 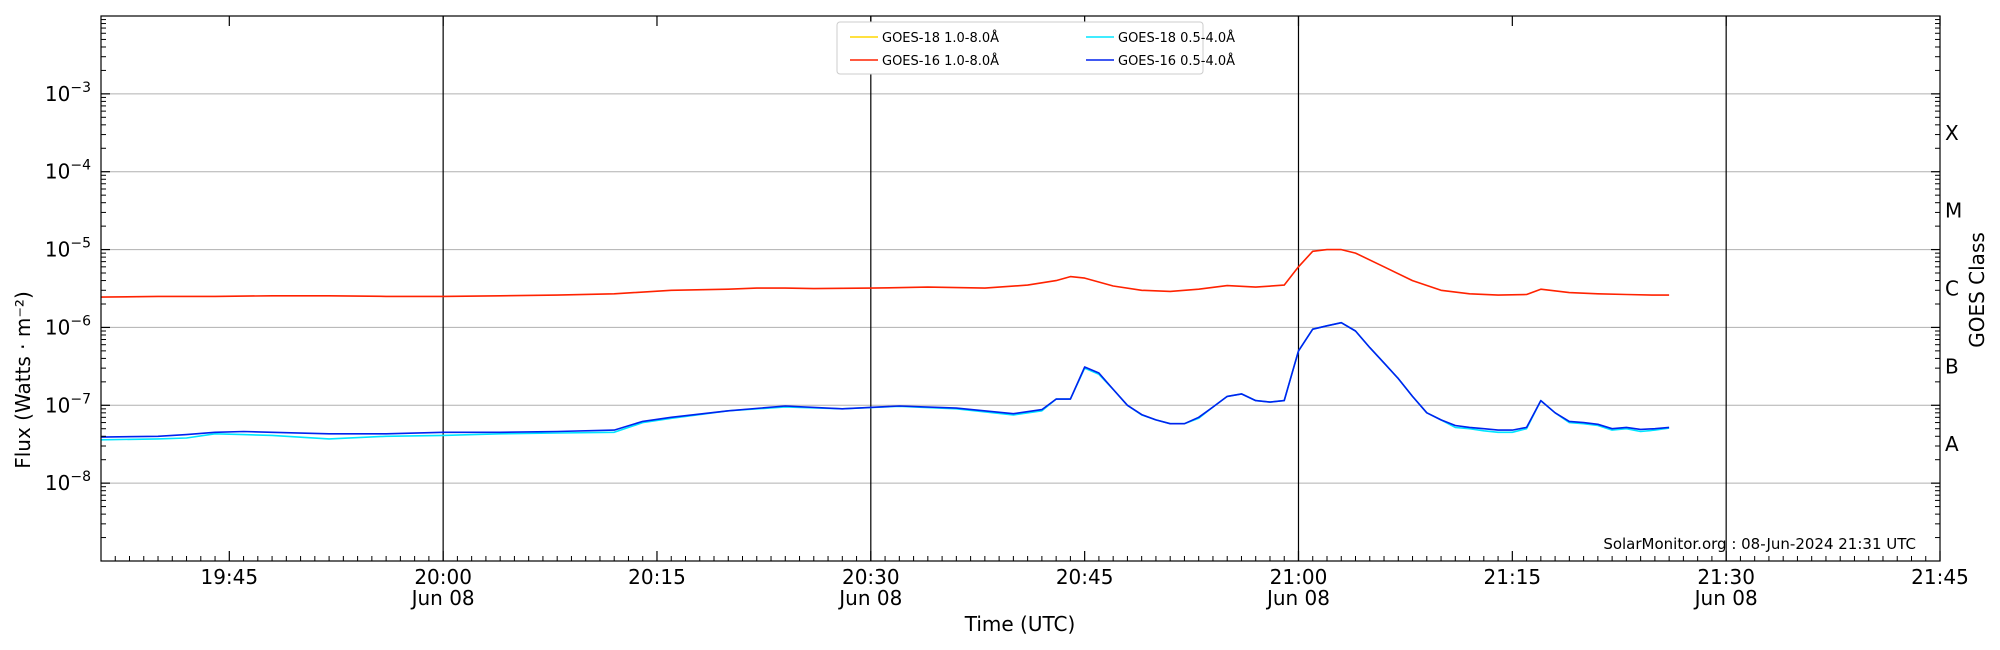 What do you see at coordinates (1940, 577) in the screenshot?
I see `x-tick-label: 21:45` at bounding box center [1940, 577].